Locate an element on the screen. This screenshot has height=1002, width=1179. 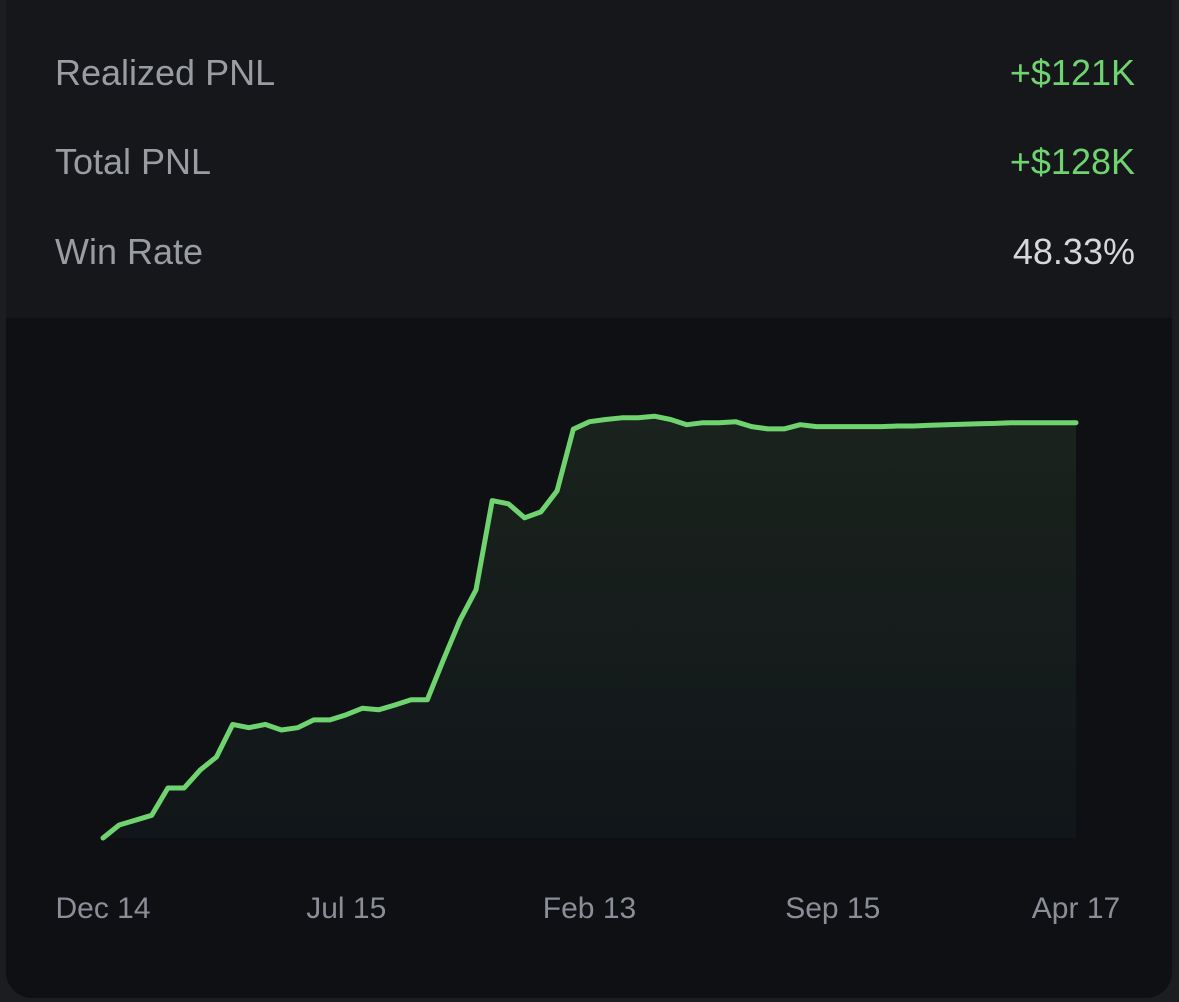
stat-row: Realized PNL +$121K is located at coordinates (595, 73).